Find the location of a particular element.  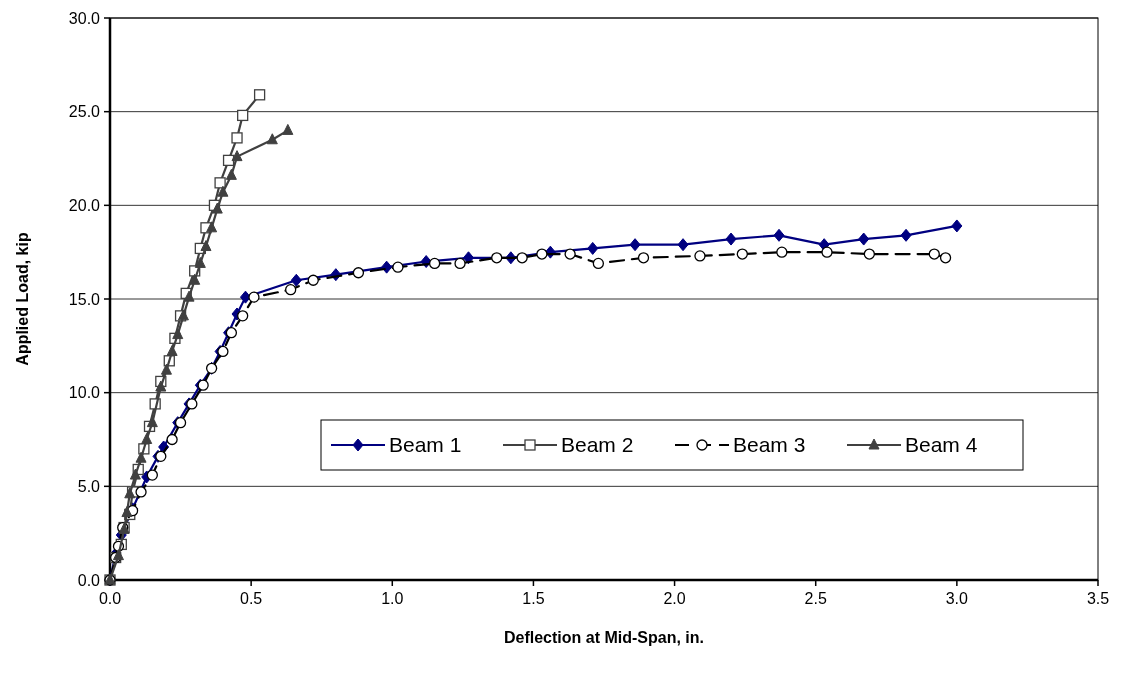

x-axis-title: Deflection at Mid-Span, in. is located at coordinates (604, 637).